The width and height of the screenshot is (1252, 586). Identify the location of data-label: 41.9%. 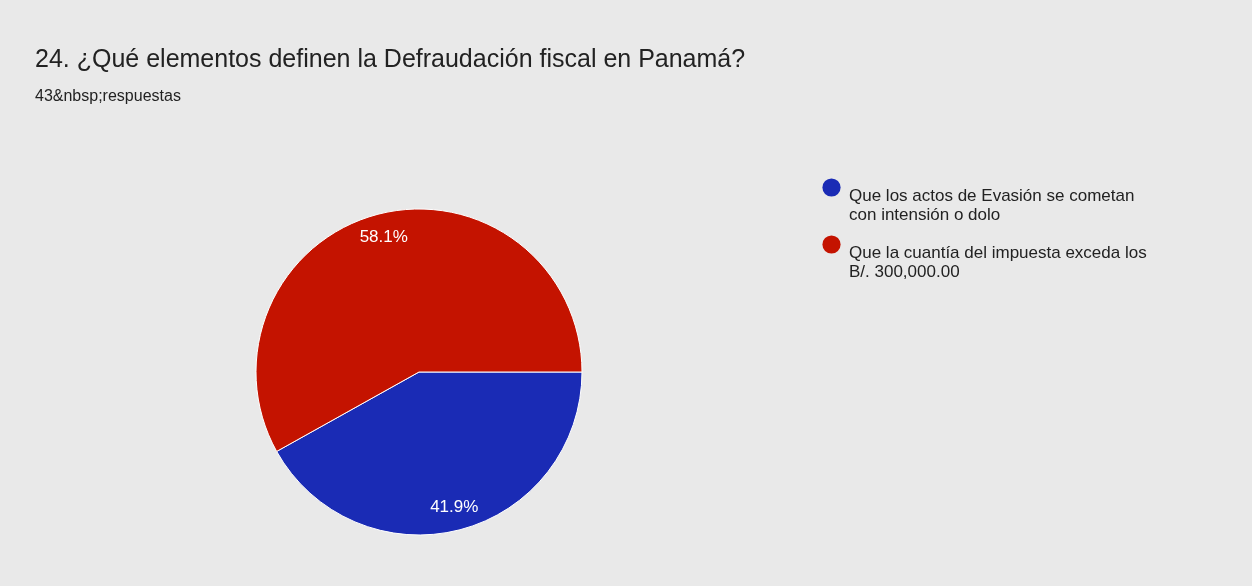
(454, 507).